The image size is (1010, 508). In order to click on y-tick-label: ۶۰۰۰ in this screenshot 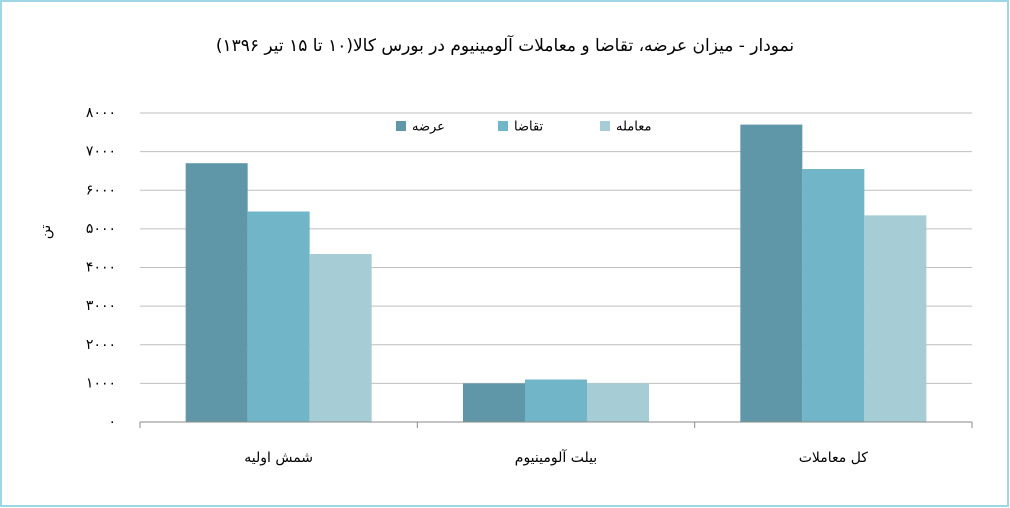, I will do `click(101, 190)`.